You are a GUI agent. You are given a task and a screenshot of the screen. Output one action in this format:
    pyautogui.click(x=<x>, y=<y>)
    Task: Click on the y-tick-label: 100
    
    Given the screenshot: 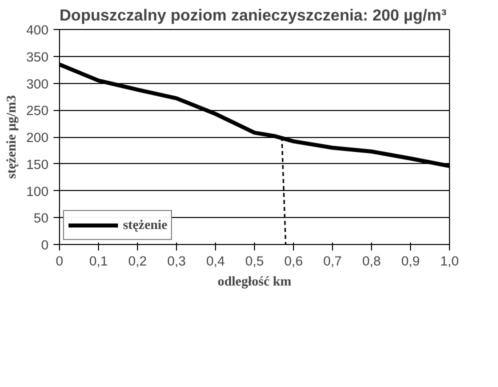 What is the action you would take?
    pyautogui.click(x=37, y=191)
    